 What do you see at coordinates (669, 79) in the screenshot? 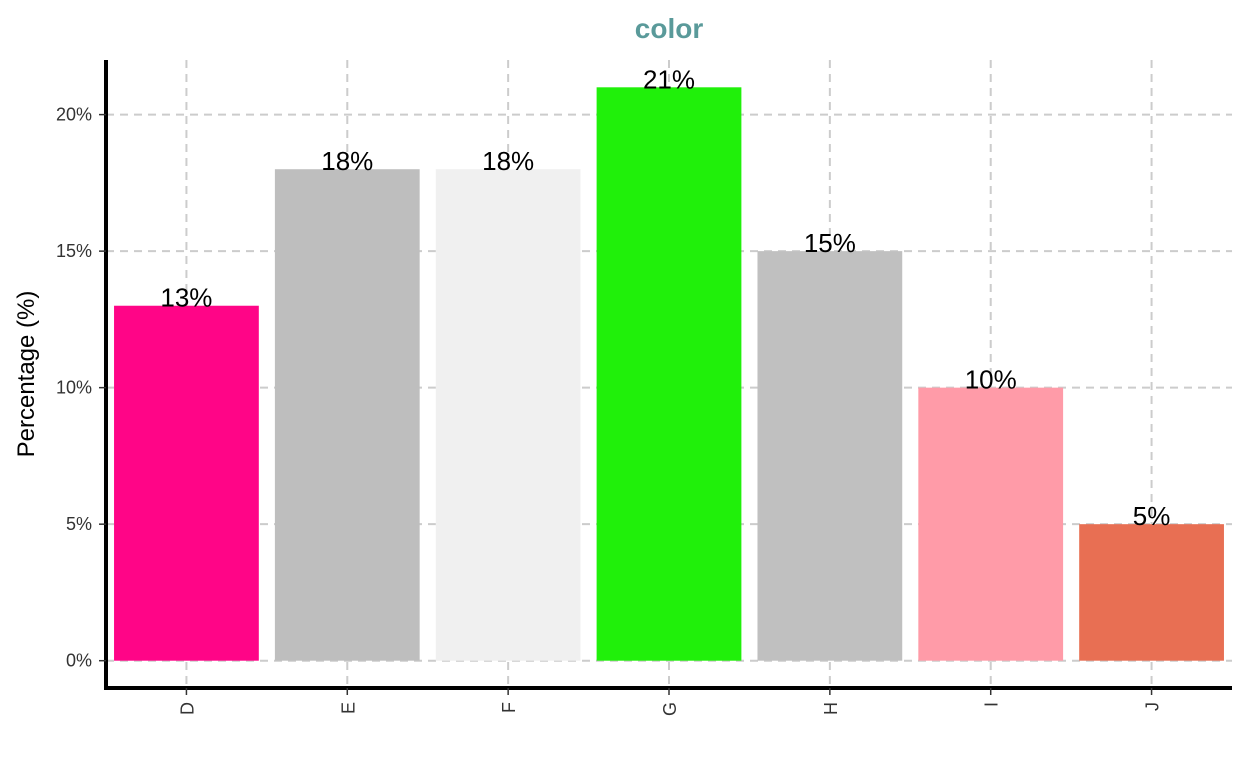
I see `data-label: 21%` at bounding box center [669, 79].